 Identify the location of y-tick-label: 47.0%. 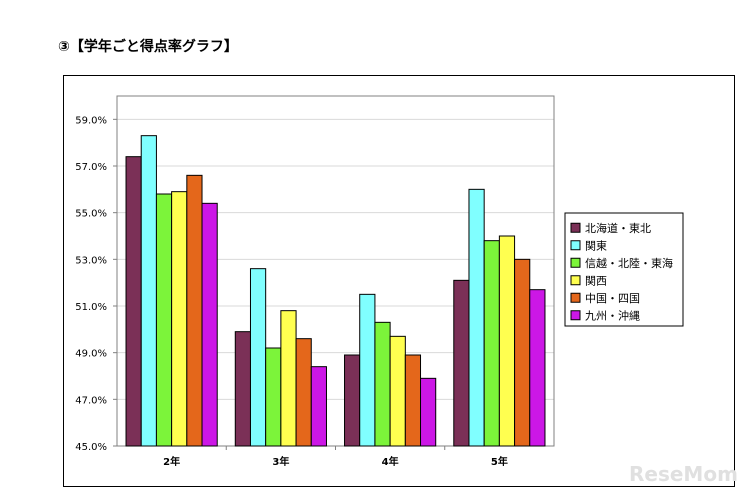
(91, 400).